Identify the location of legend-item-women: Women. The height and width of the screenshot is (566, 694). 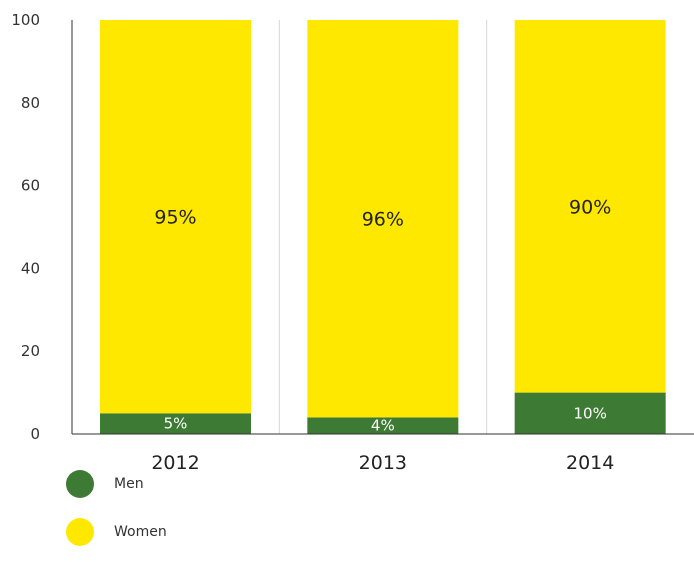
(116, 532).